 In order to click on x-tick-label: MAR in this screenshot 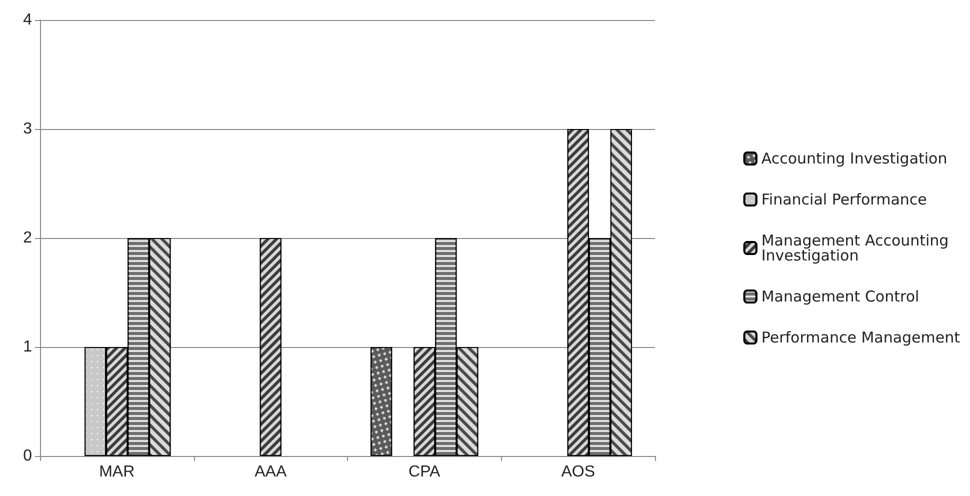, I will do `click(117, 472)`.